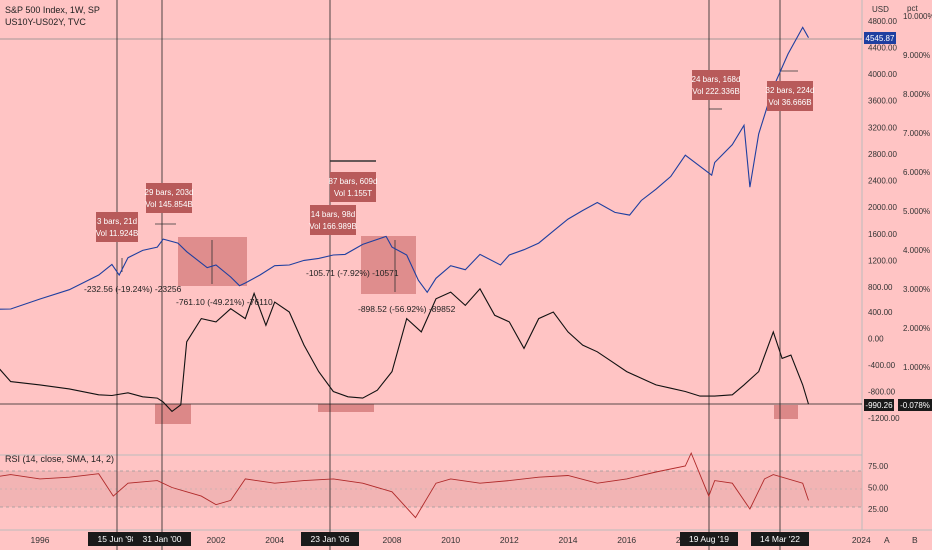  What do you see at coordinates (786, 412) in the screenshot?
I see `spread-box-2022` at bounding box center [786, 412].